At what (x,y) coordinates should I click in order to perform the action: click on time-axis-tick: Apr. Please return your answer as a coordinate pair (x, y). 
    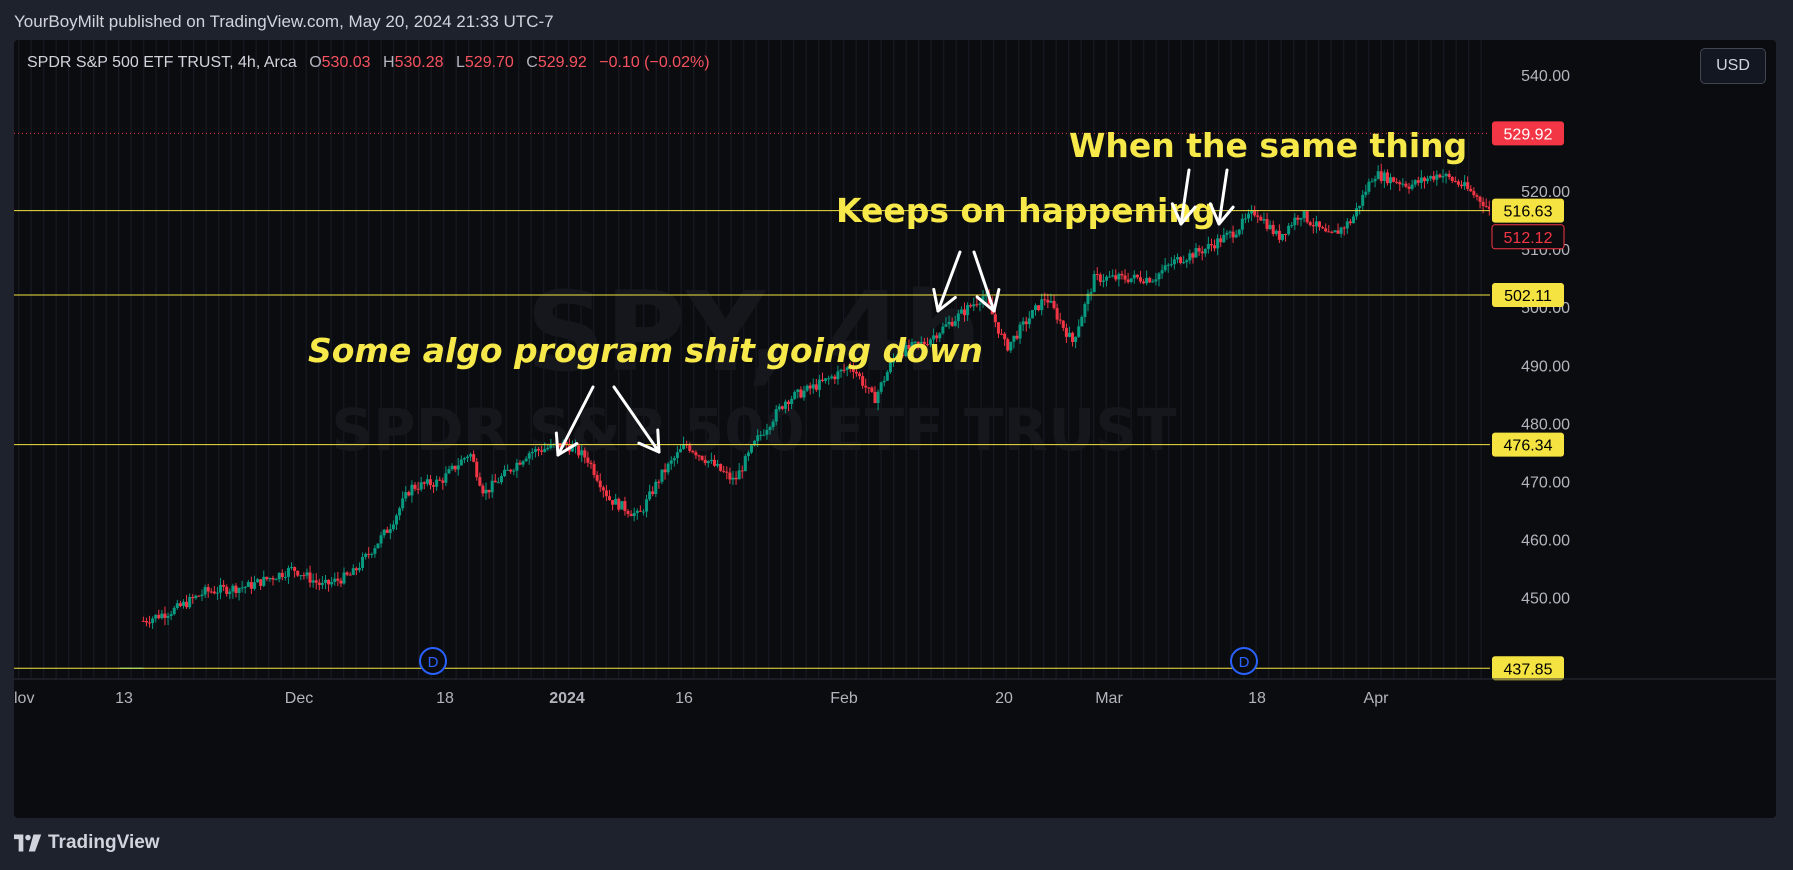
    Looking at the image, I should click on (1377, 698).